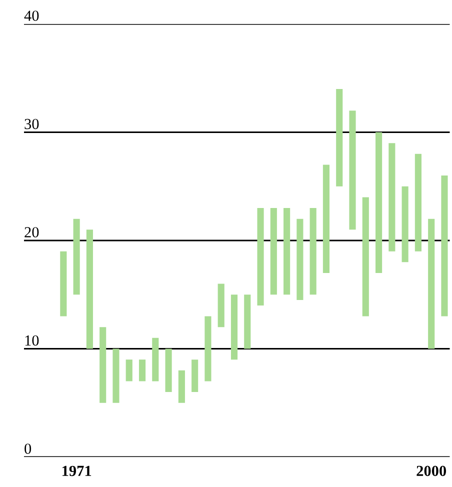 The width and height of the screenshot is (452, 487). I want to click on y-tick-label: 30, so click(31, 124).